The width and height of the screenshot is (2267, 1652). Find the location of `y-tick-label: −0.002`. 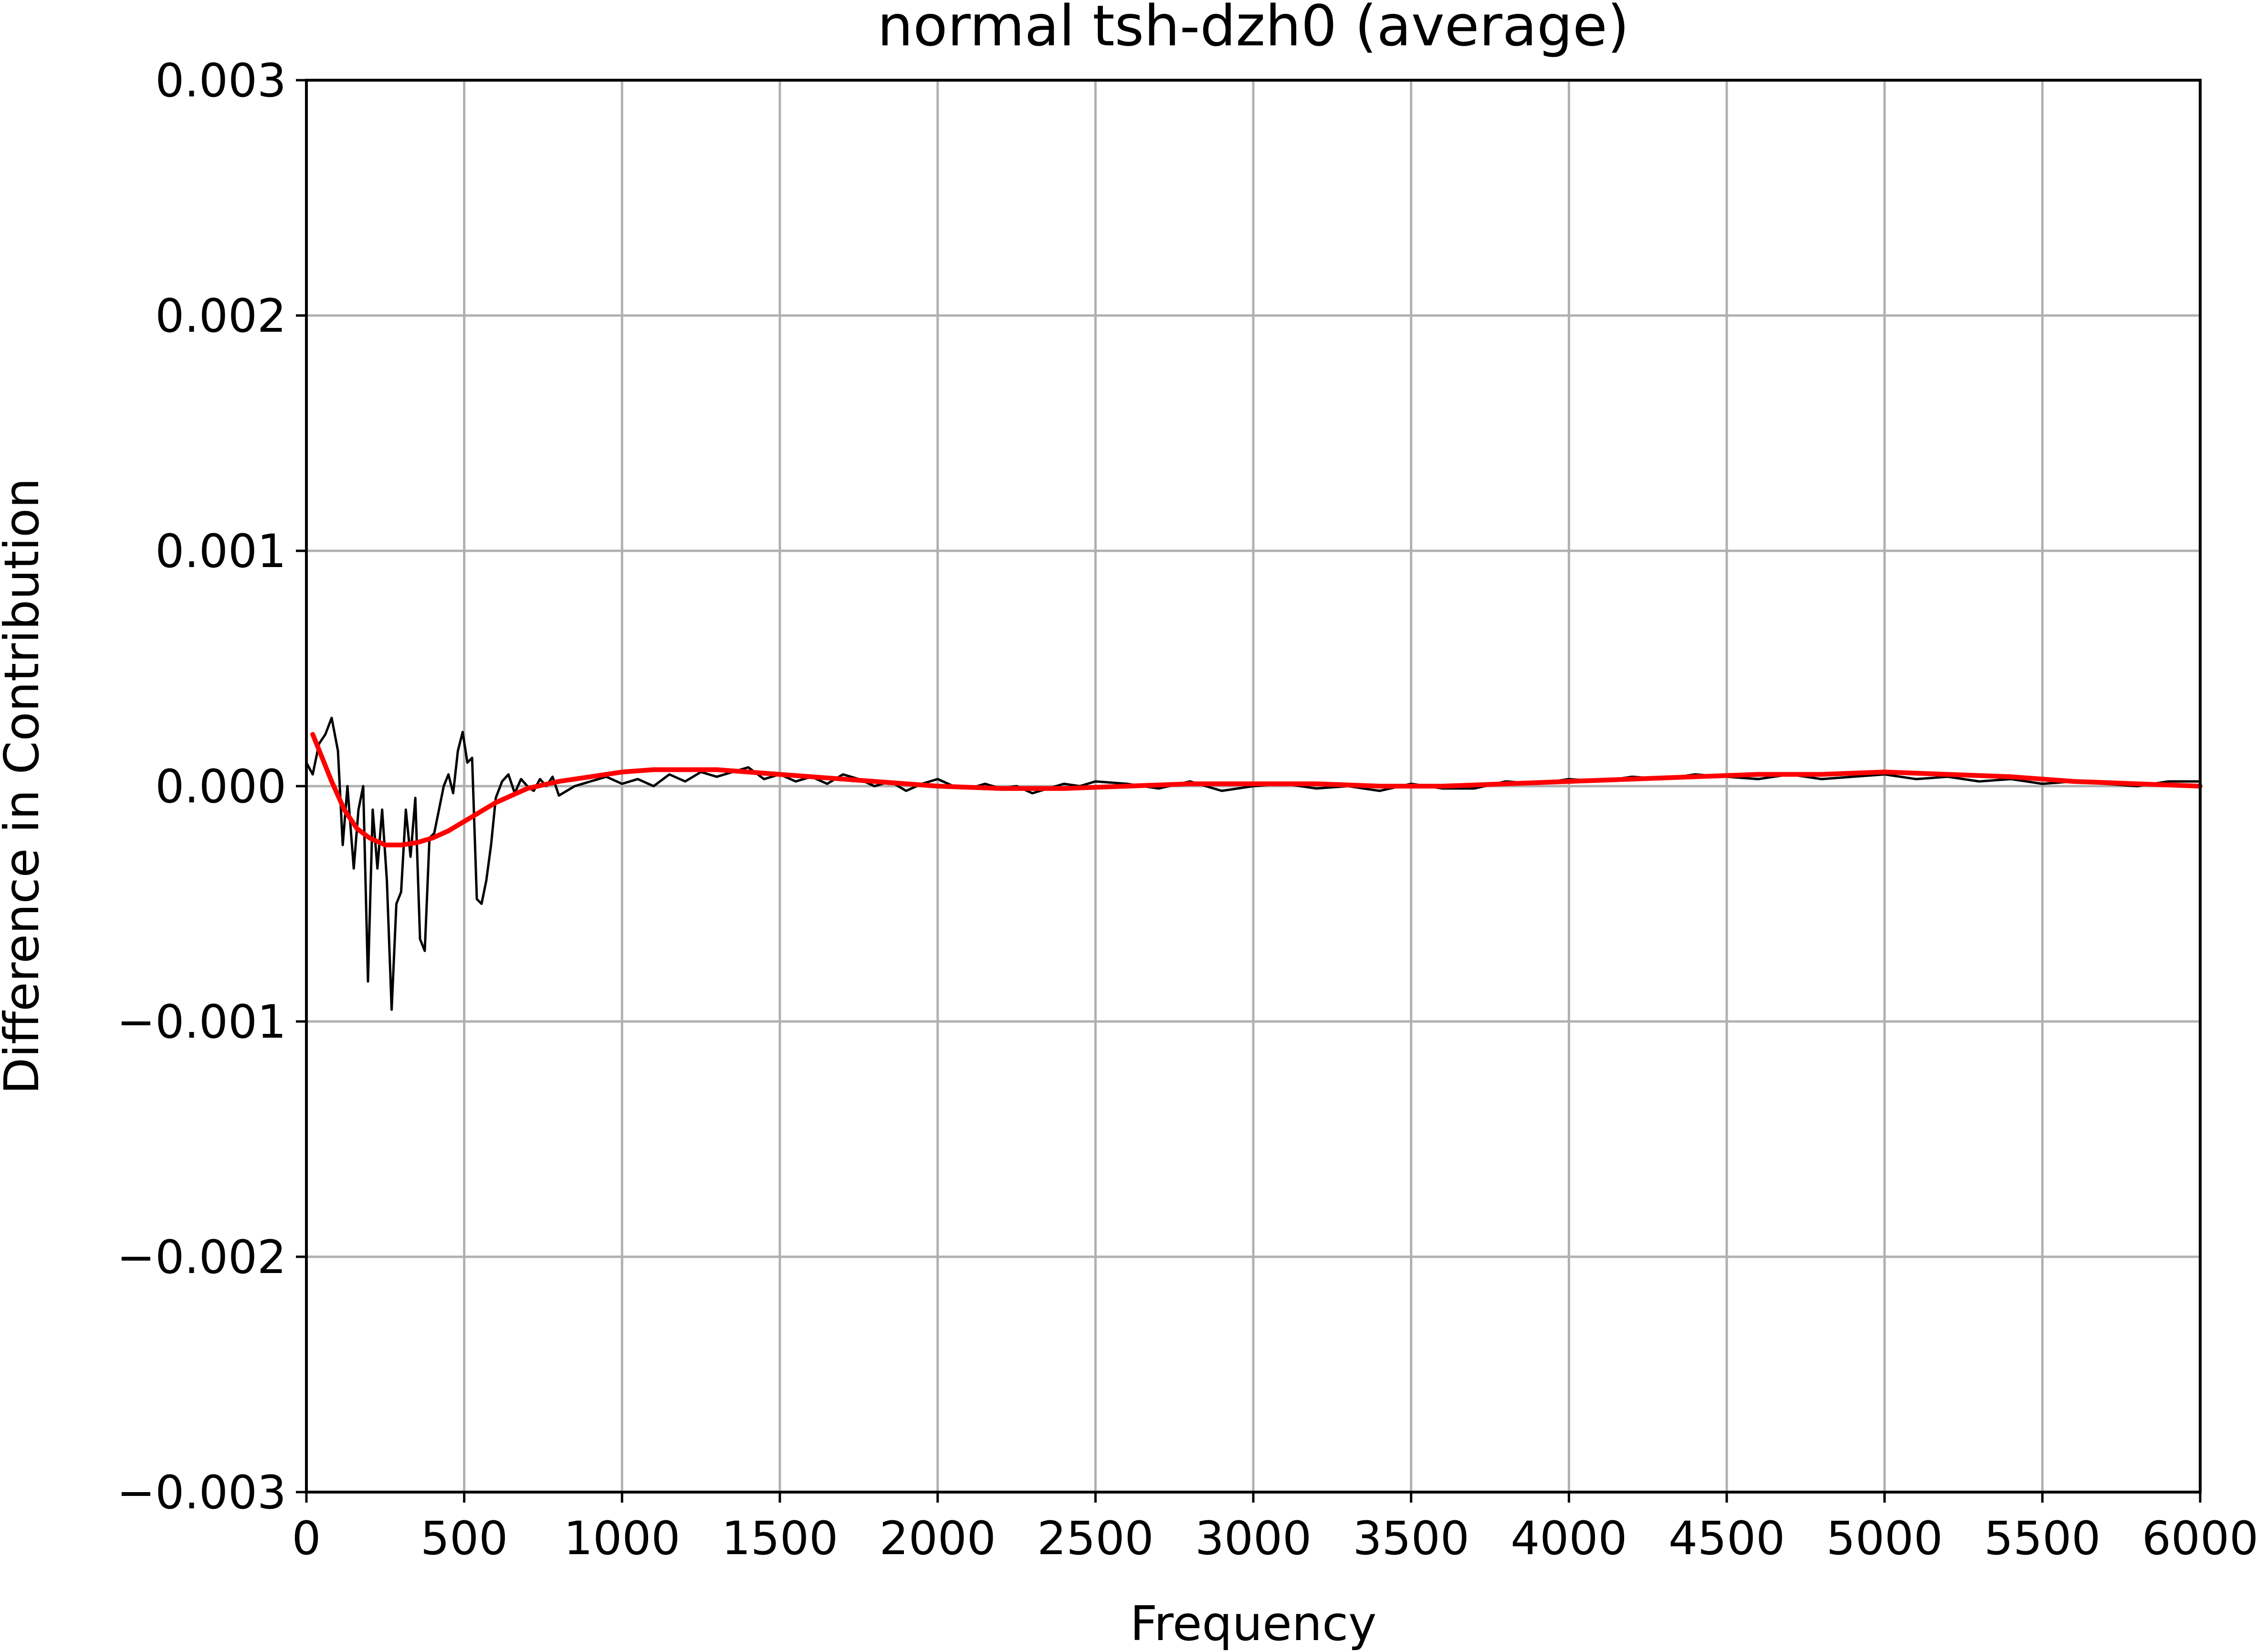

y-tick-label: −0.002 is located at coordinates (201, 1257).